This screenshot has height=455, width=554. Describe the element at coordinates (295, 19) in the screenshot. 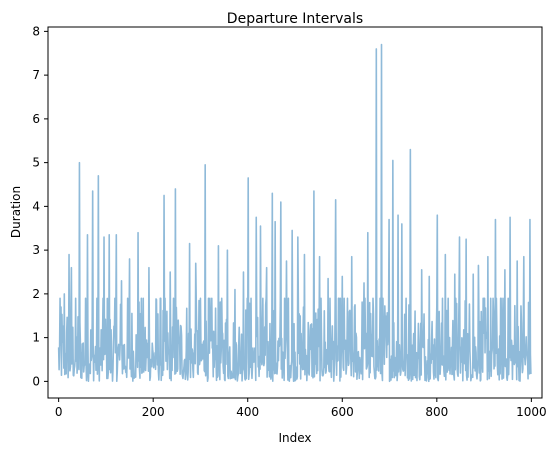

I see `chart-title: Departure Intervals` at that location.